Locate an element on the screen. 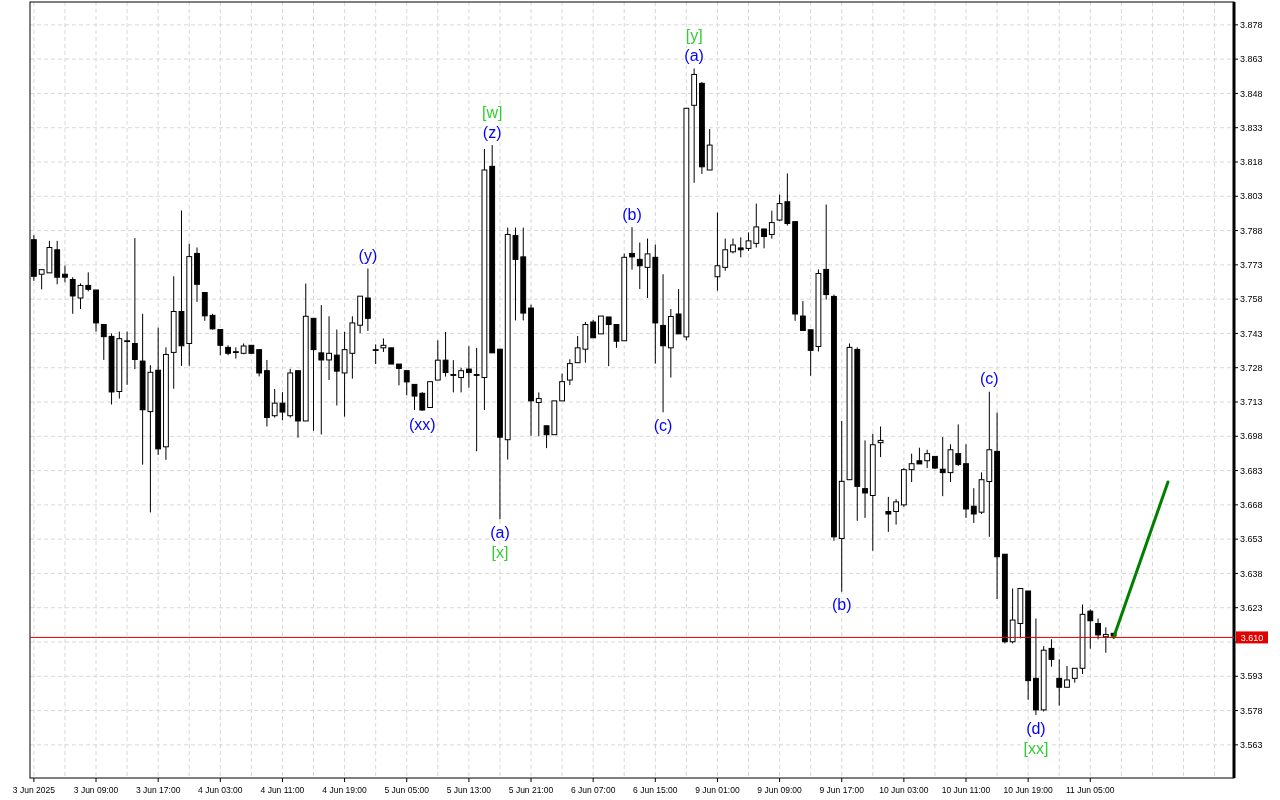  annotation: [y] is located at coordinates (694, 36).